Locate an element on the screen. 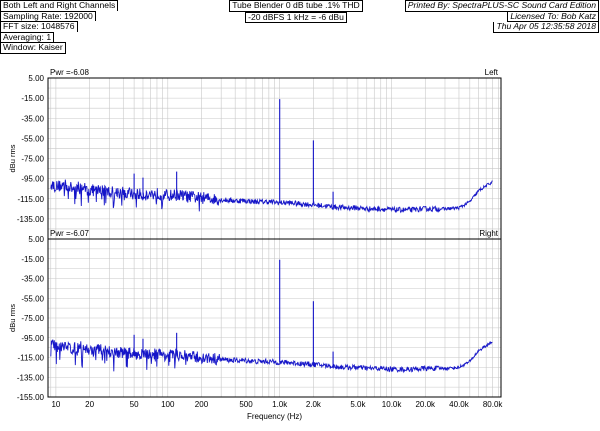  pwr-label: Pwr =-6.07 is located at coordinates (69, 233).